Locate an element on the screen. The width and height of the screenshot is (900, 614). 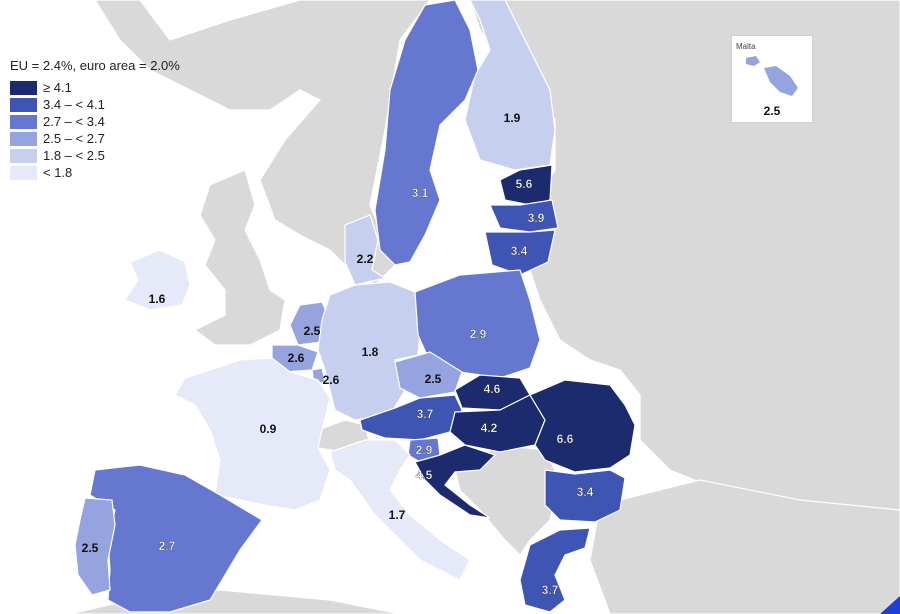
label-czechia: 2.5 is located at coordinates (433, 379).